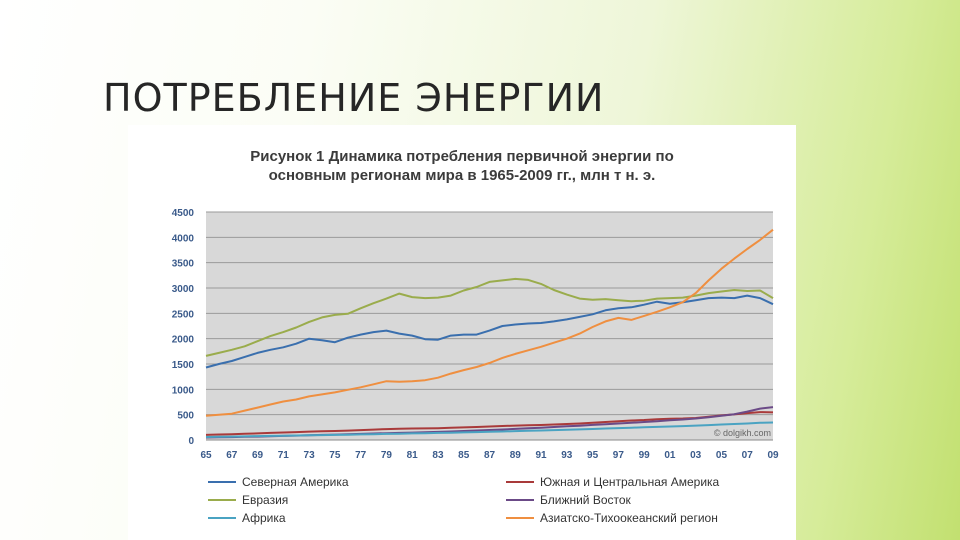  Describe the element at coordinates (567, 455) in the screenshot. I see `x-tick-label: 93` at that location.